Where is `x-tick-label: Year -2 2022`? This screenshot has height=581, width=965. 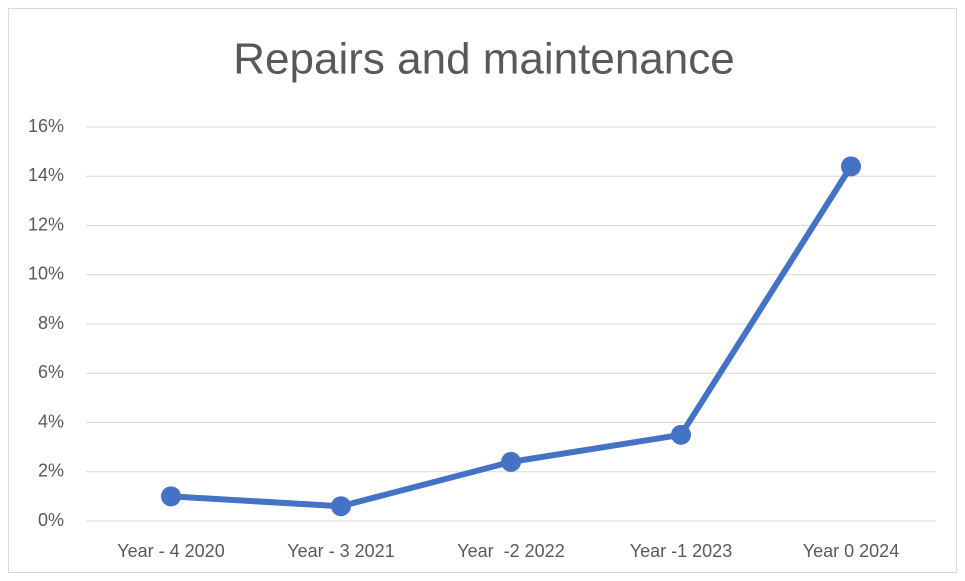
x-tick-label: Year -2 2022 is located at coordinates (510, 551).